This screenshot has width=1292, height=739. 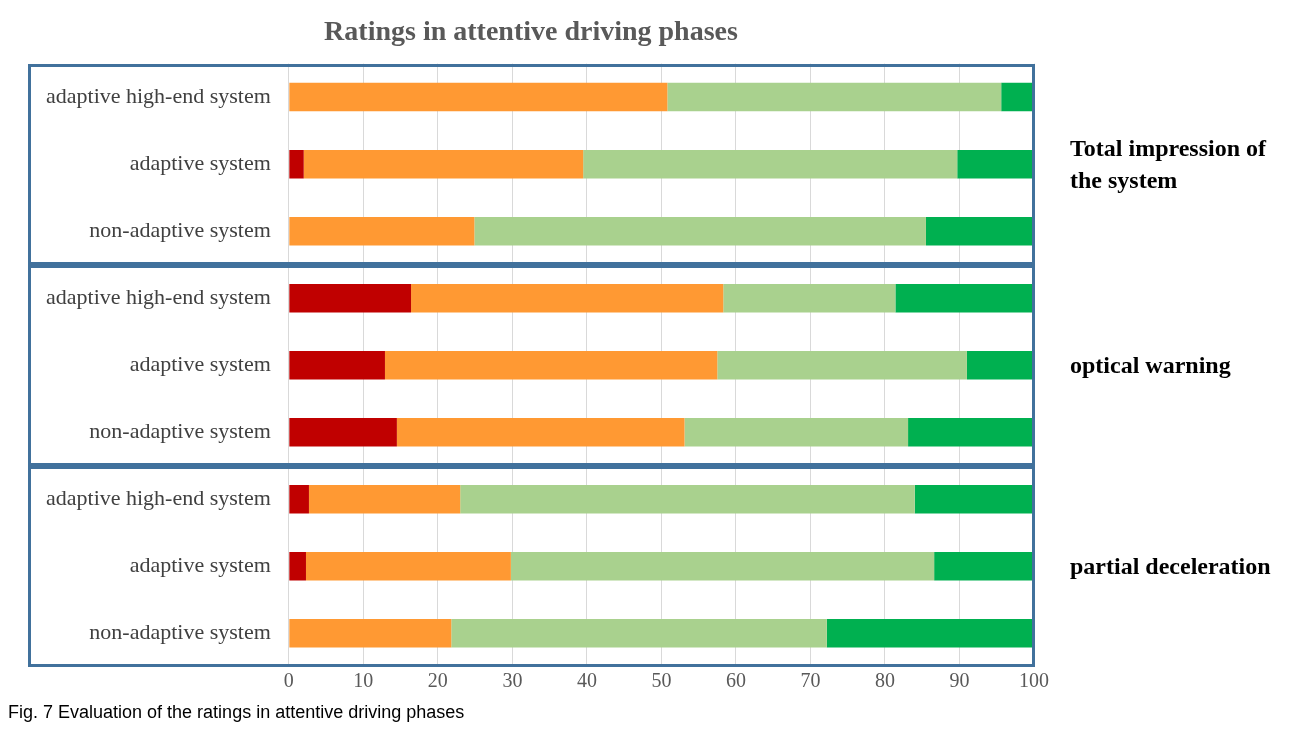 I want to click on x-tick-label: 100, so click(x=1034, y=680).